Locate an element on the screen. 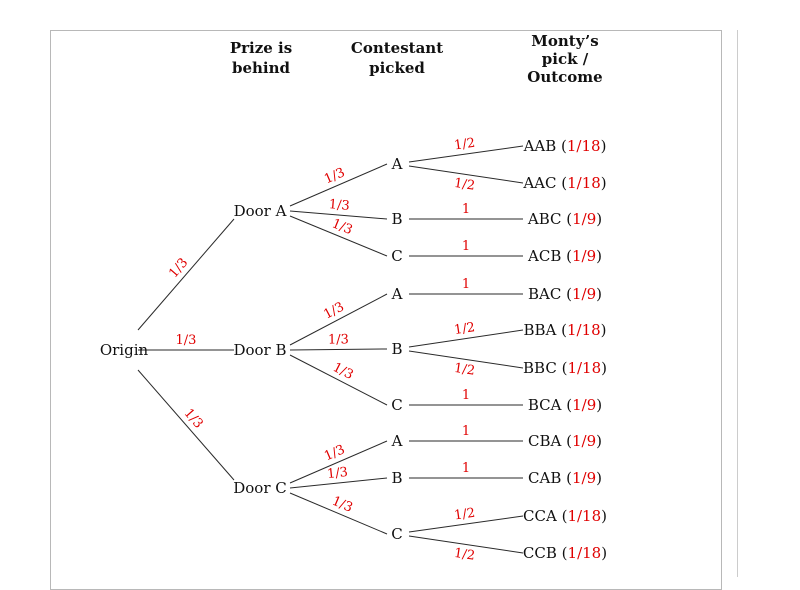 The height and width of the screenshot is (590, 800). header-contestant-line-2: picked is located at coordinates (397, 68).